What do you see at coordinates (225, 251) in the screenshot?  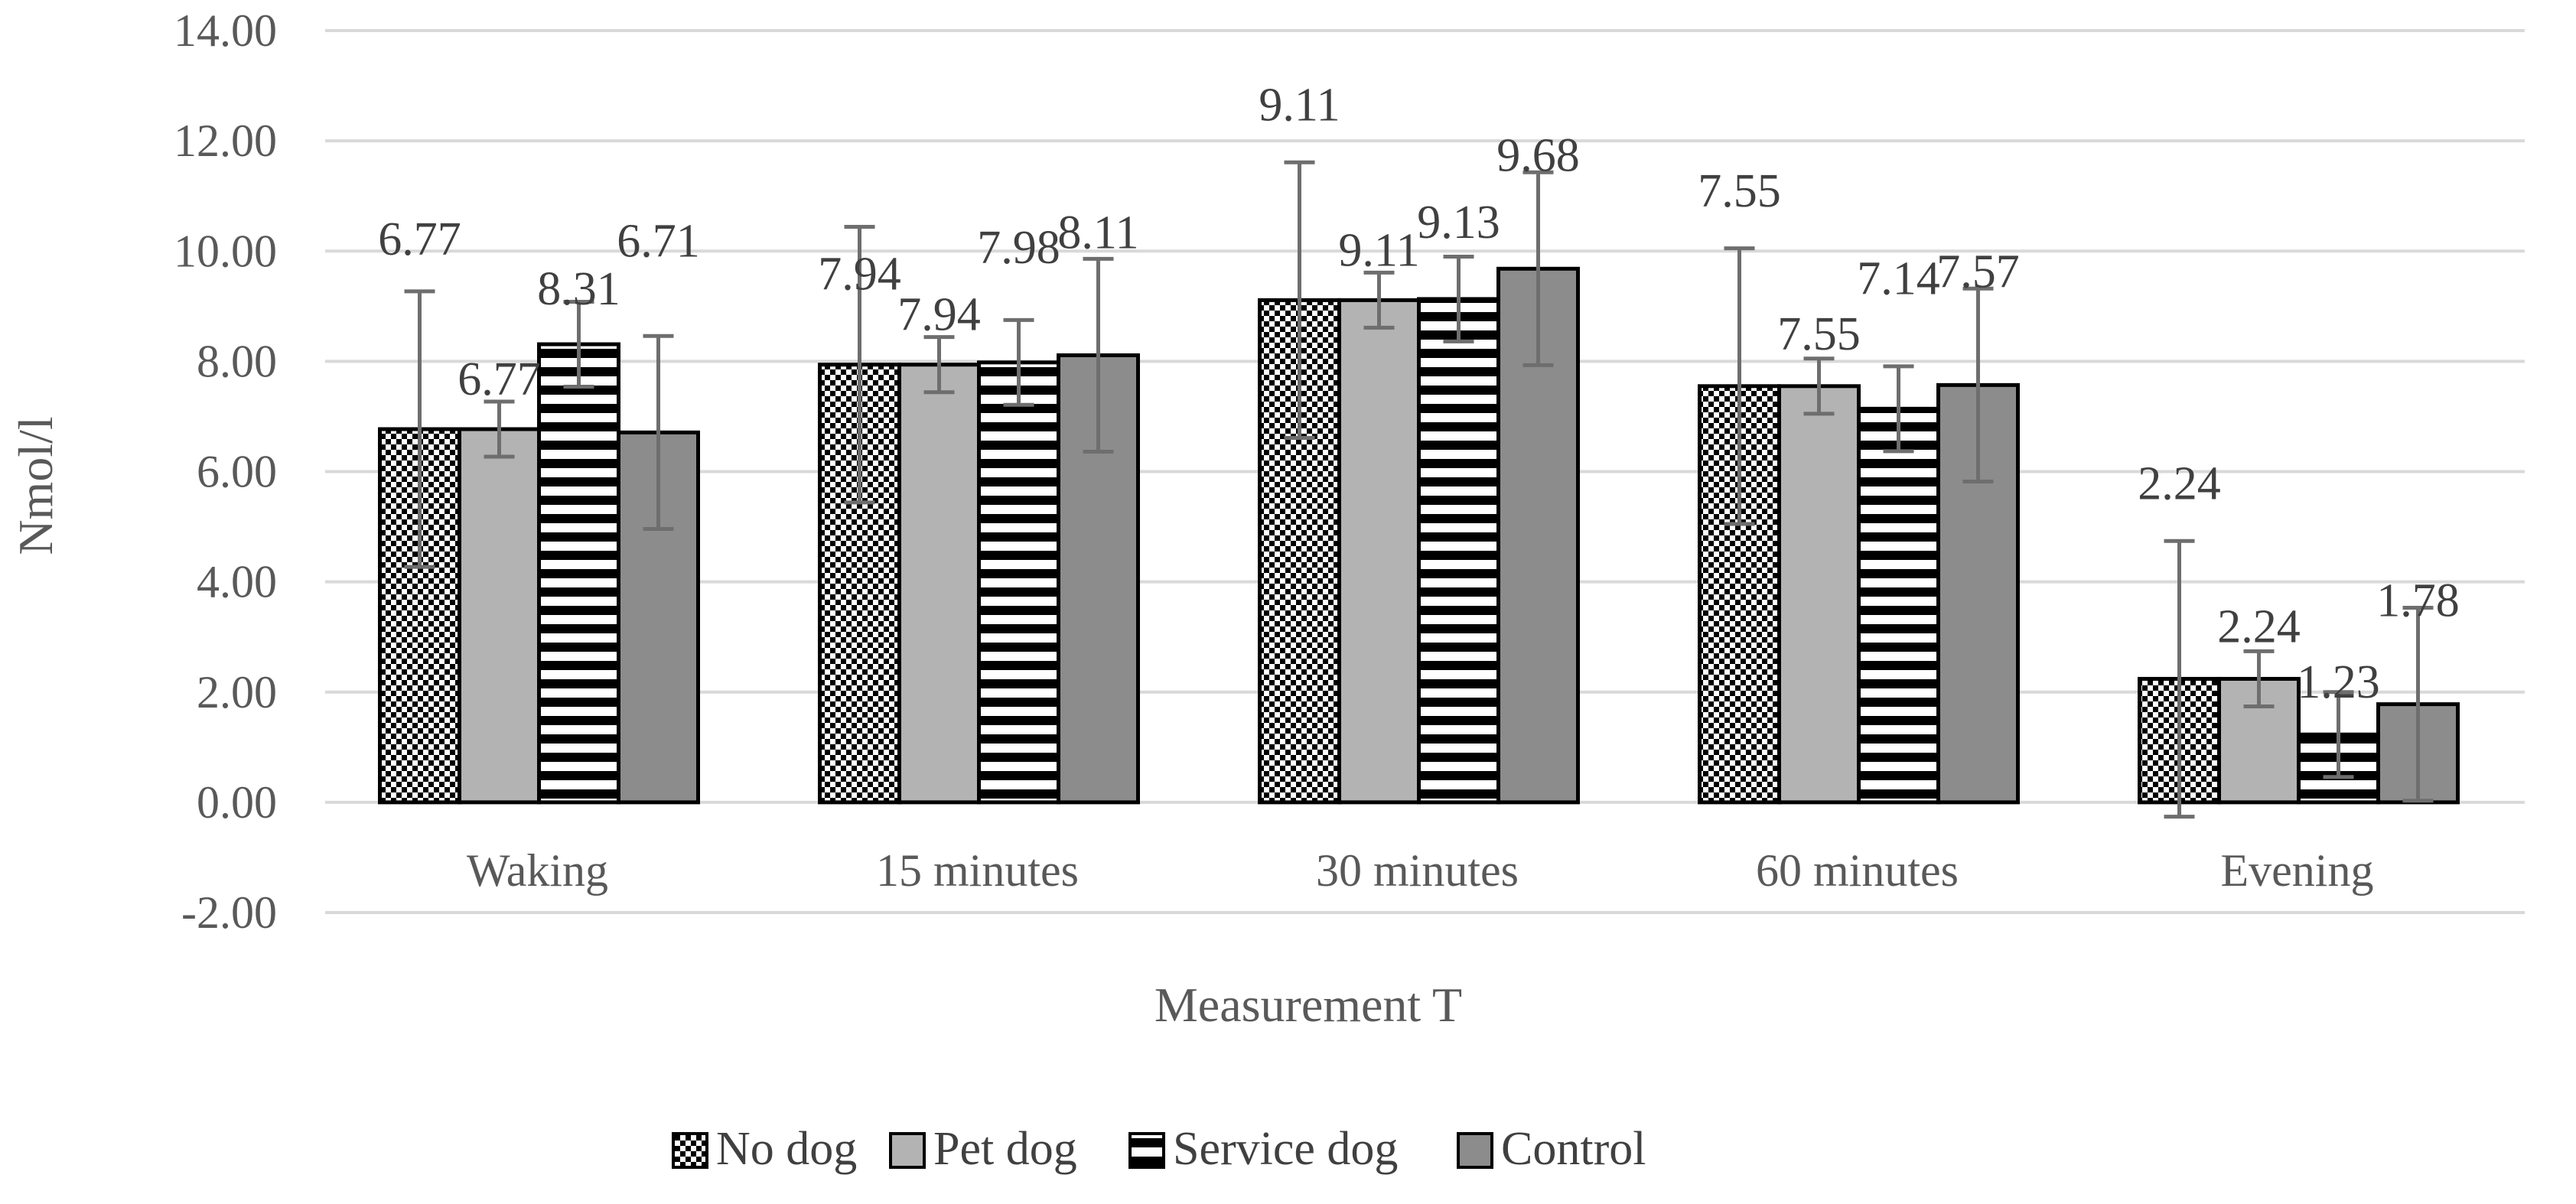 I see `y-tick-label: 10.00` at bounding box center [225, 251].